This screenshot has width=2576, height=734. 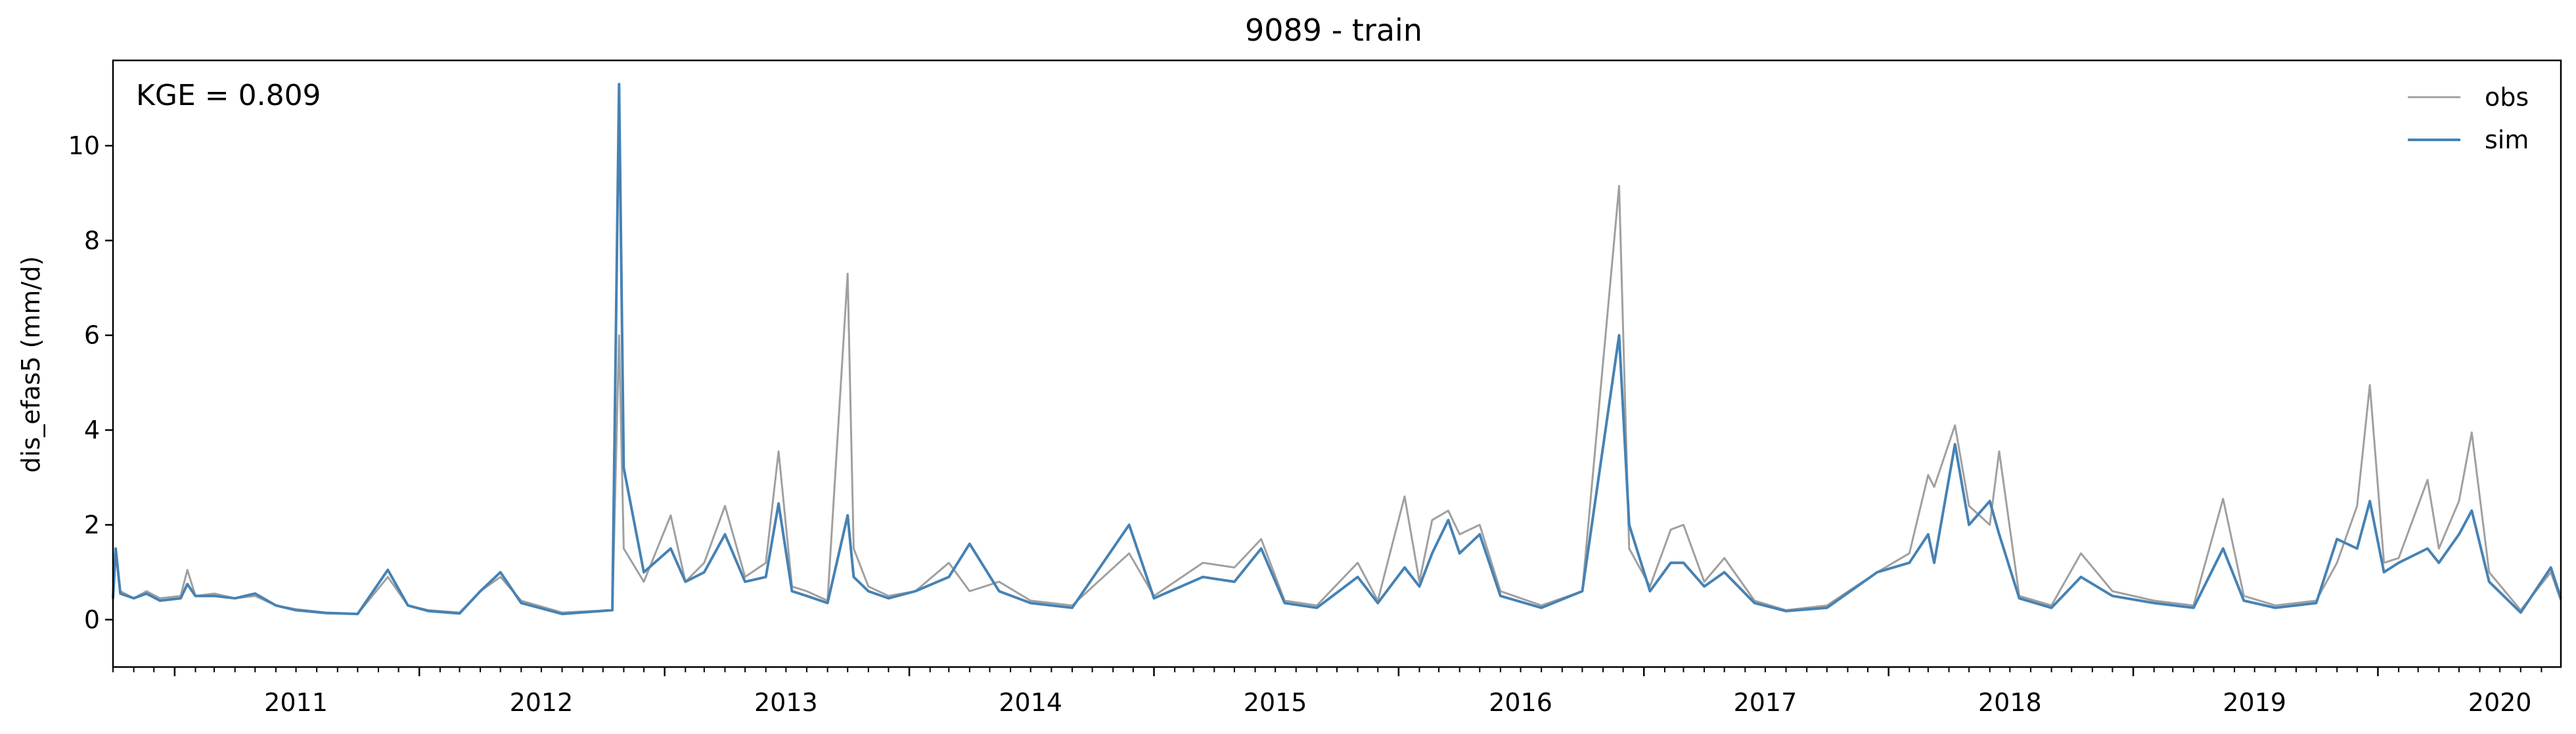 What do you see at coordinates (30, 364) in the screenshot?
I see `y-axis-label: dis_efas5 (mm/d)` at bounding box center [30, 364].